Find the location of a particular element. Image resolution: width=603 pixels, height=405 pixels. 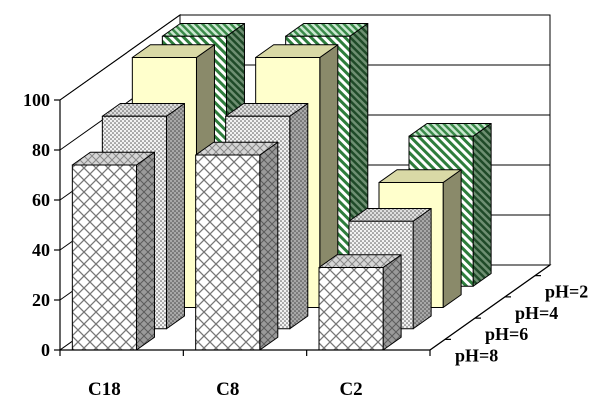

y-tick-label-80: 80 is located at coordinates (41, 150).